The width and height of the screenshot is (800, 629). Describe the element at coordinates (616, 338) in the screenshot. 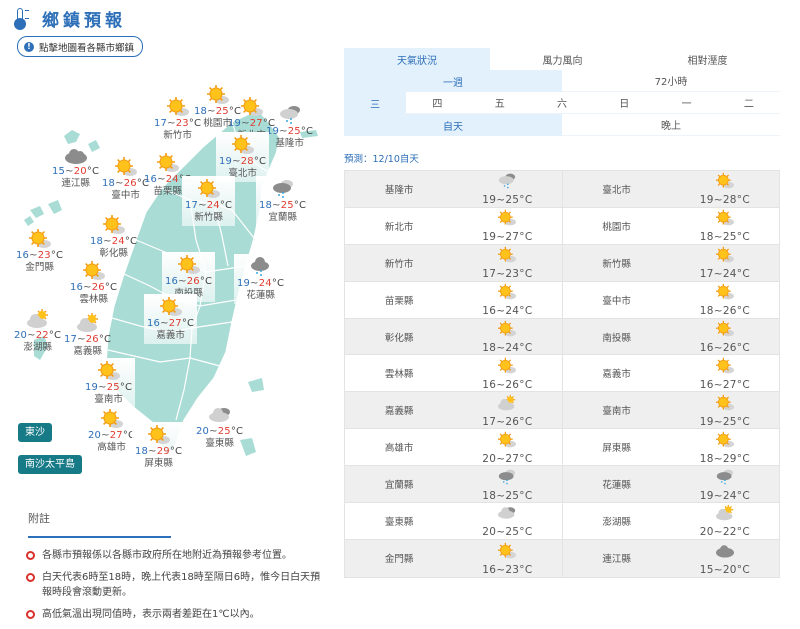

I see `county-name: 南投縣` at that location.